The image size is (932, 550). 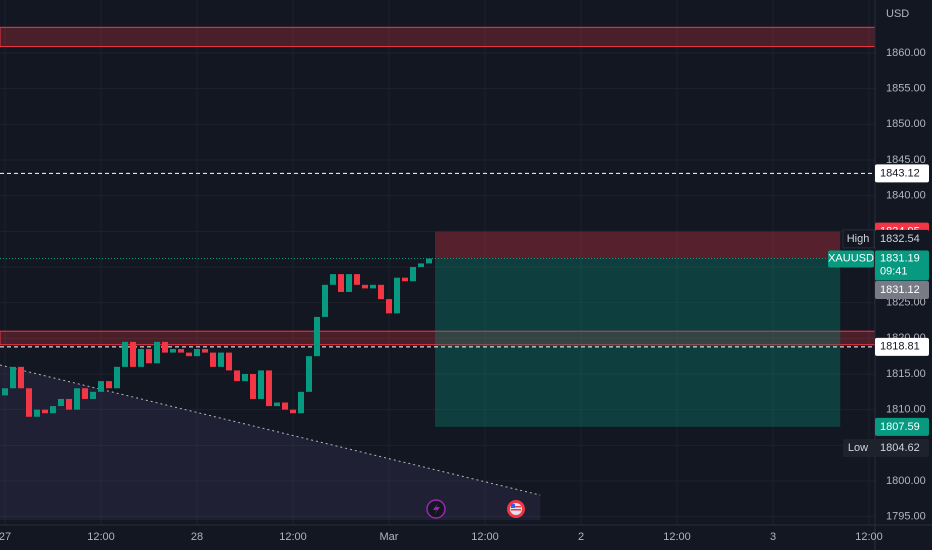 What do you see at coordinates (902, 265) in the screenshot?
I see `last-tag` at bounding box center [902, 265].